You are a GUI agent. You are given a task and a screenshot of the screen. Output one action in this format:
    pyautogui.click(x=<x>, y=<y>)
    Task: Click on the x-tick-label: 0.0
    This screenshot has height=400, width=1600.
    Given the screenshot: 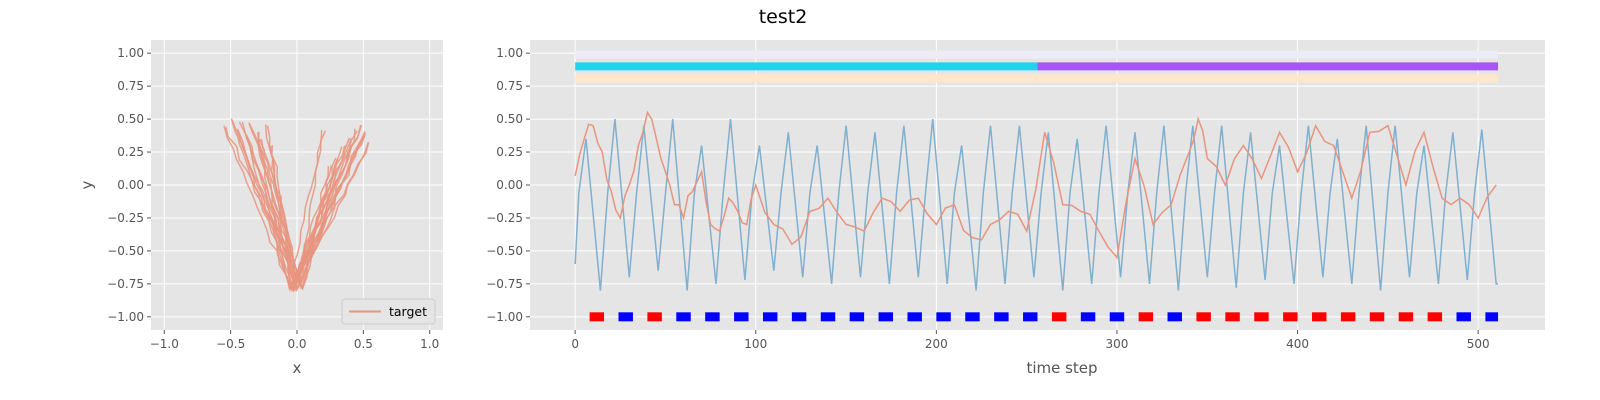 What is the action you would take?
    pyautogui.click(x=296, y=344)
    